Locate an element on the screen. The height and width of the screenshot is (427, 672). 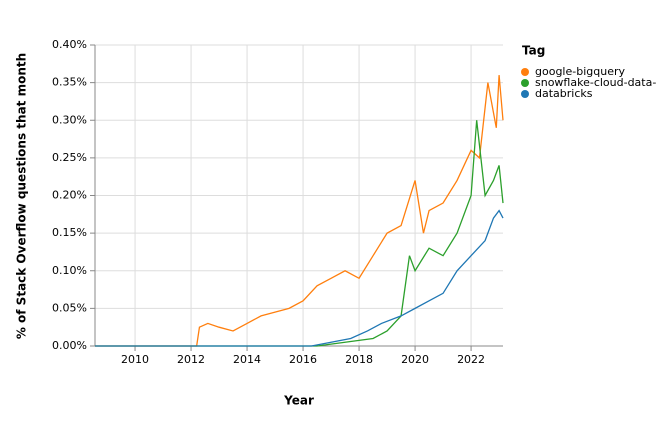
y-tick-label: 0.20% is located at coordinates (69, 195).